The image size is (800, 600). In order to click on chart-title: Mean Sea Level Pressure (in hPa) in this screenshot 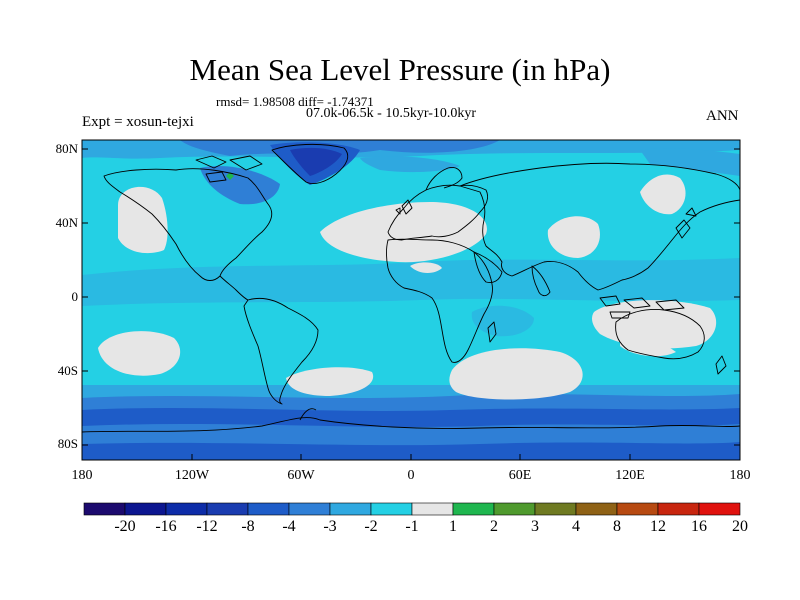, I will do `click(400, 69)`.